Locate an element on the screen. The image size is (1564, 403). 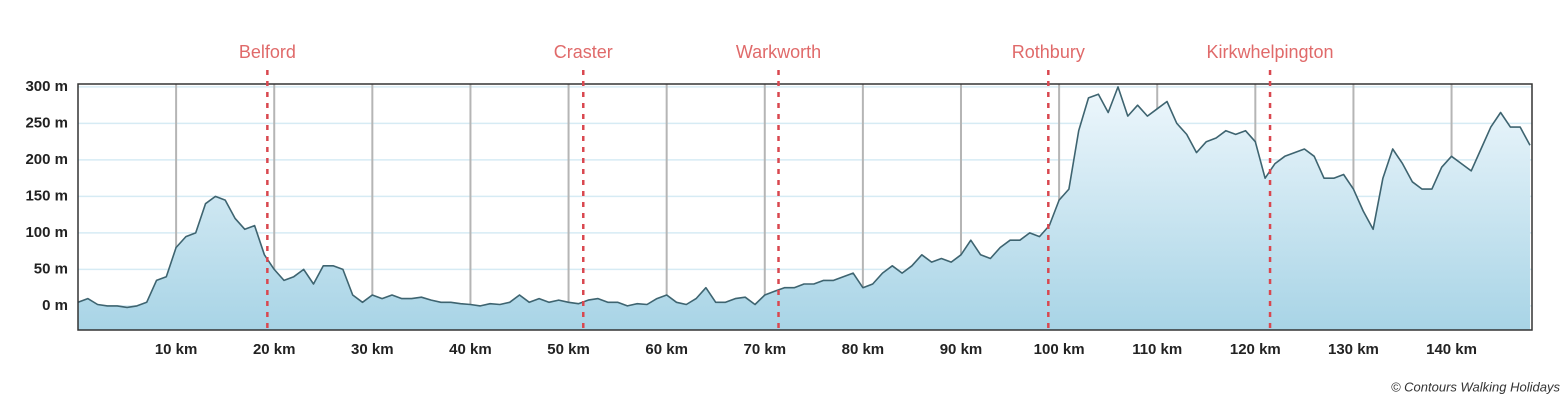
town-label: Rothbury is located at coordinates (1048, 52).